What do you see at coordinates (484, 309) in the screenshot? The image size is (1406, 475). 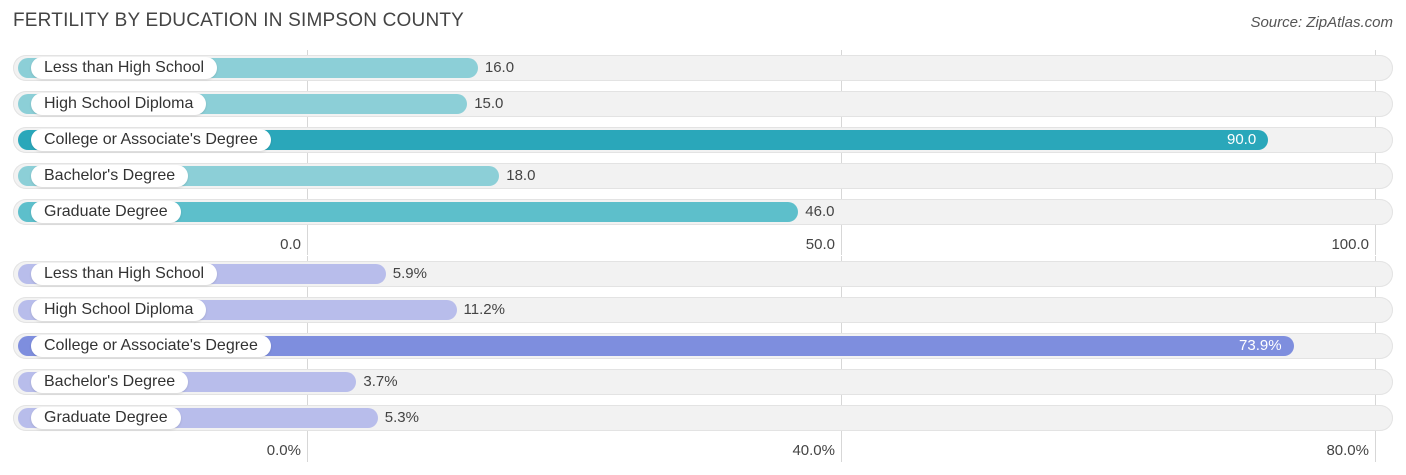 I see `value-label: 11.2%` at bounding box center [484, 309].